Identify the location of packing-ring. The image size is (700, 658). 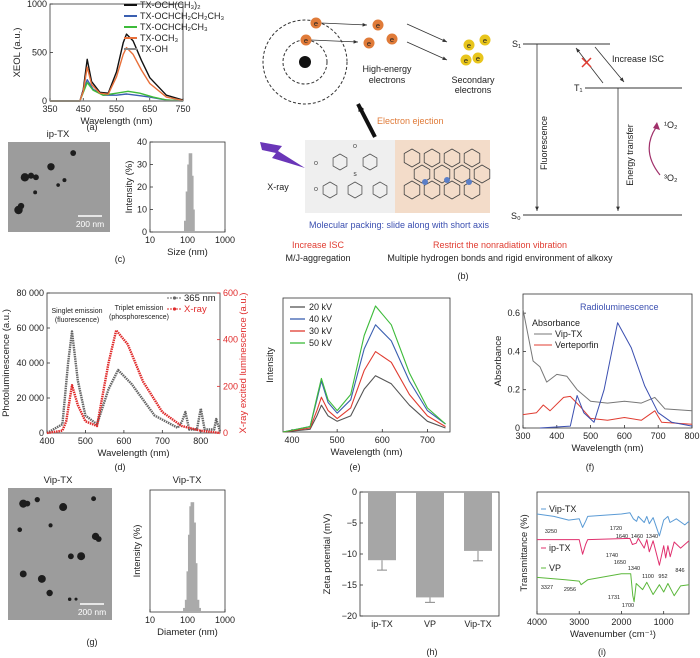
(472, 158).